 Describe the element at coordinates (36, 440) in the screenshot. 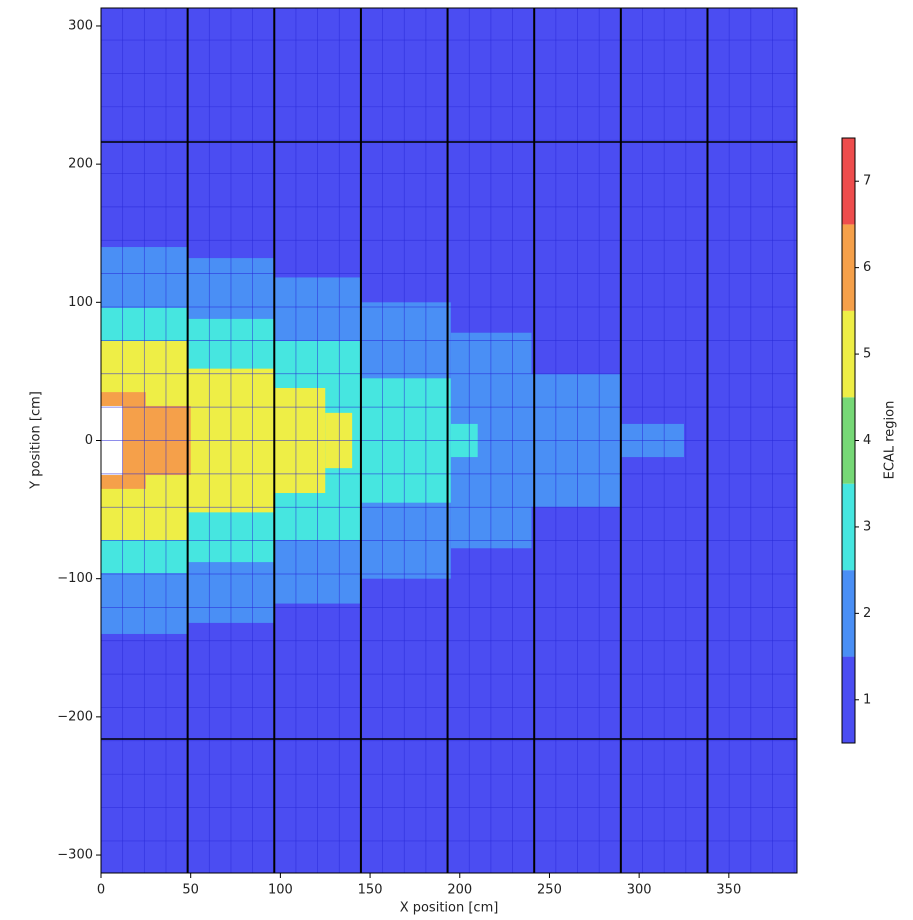

I see `y-axis-label: Y position [cm]` at that location.